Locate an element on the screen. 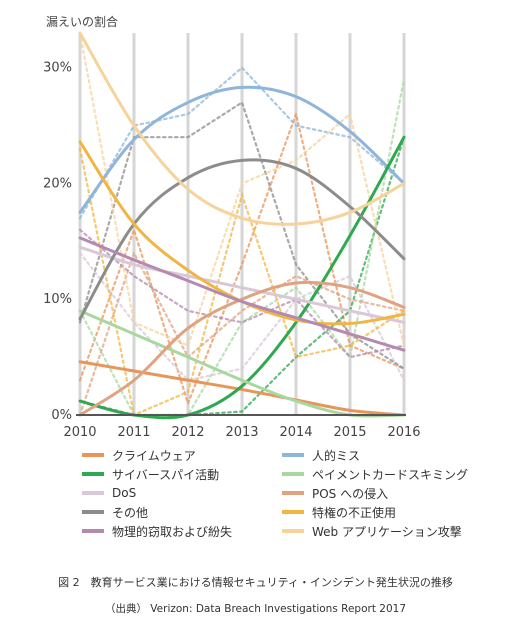 The width and height of the screenshot is (511, 630). legend-item: DoS is located at coordinates (182, 493).